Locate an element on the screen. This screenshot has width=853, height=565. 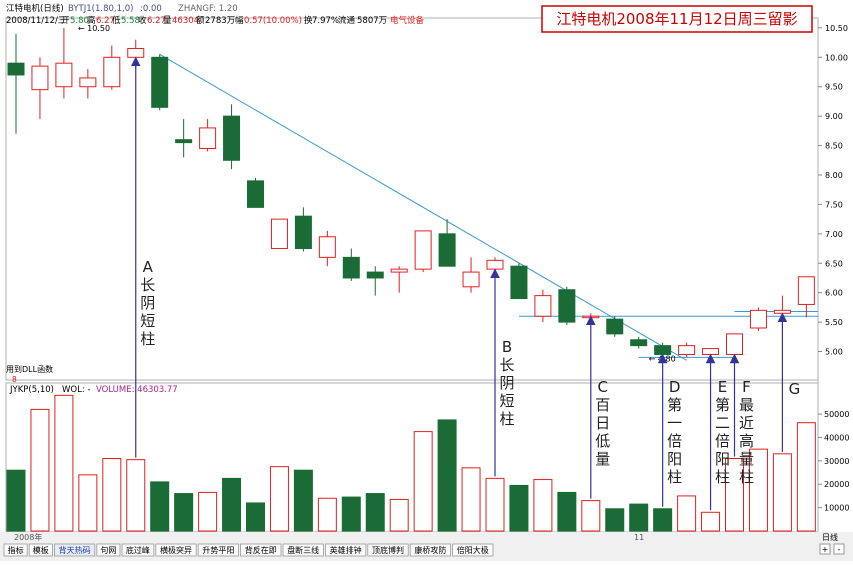
tab-label: 模板 is located at coordinates (41, 550).